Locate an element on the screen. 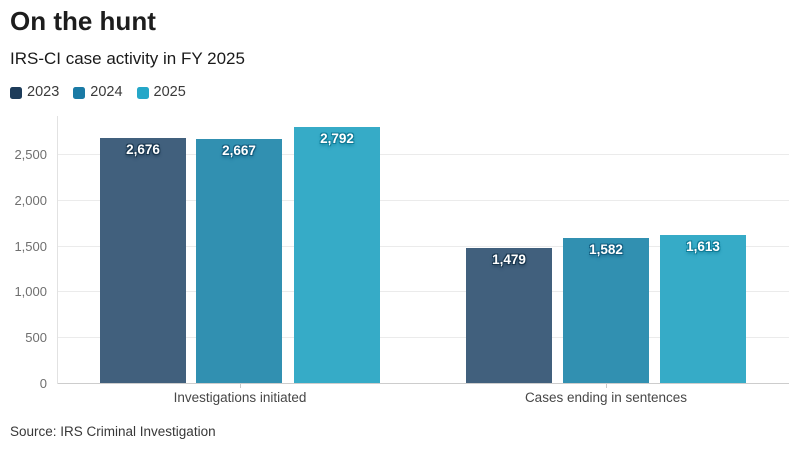 Image resolution: width=800 pixels, height=450 pixels. y-tick-label: 2,000 is located at coordinates (30, 200).